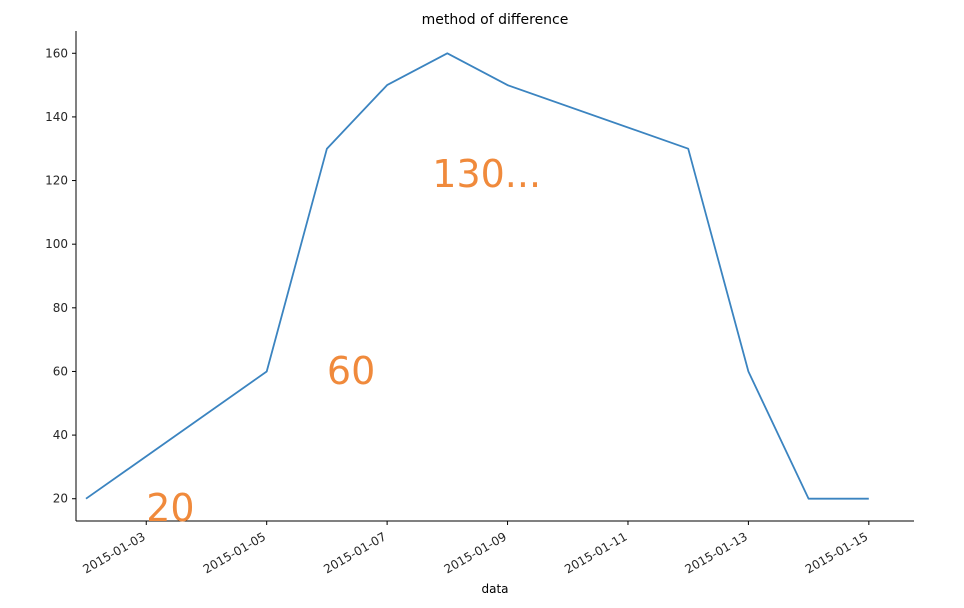  I want to click on y-tick-label: 60, so click(60, 371).